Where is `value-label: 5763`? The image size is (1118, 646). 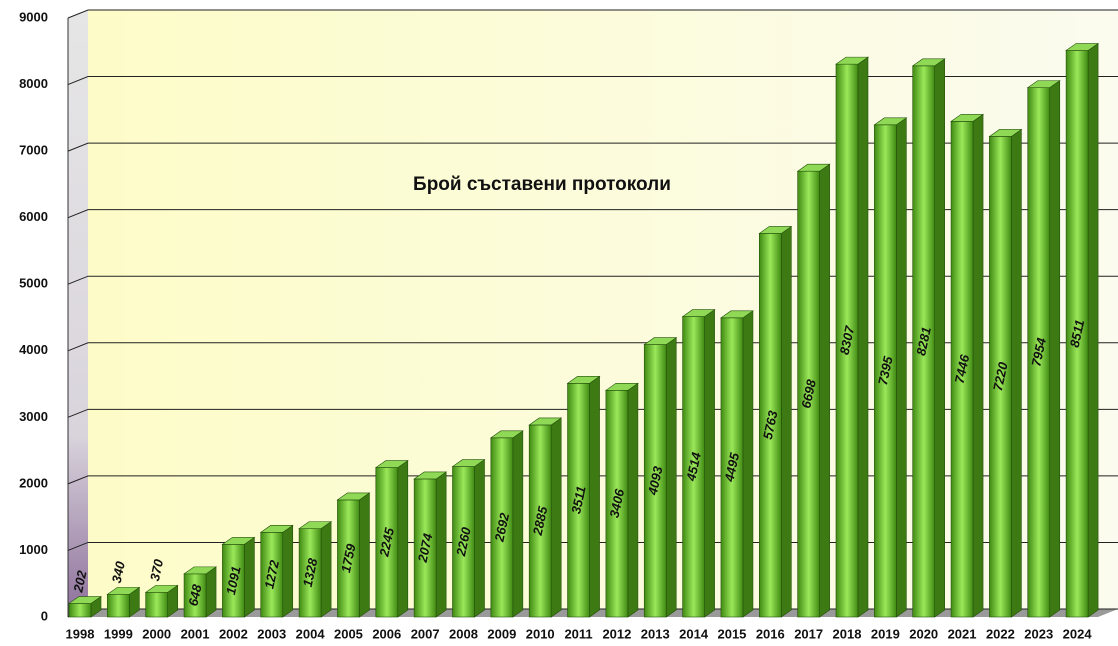
value-label: 5763 is located at coordinates (770, 425).